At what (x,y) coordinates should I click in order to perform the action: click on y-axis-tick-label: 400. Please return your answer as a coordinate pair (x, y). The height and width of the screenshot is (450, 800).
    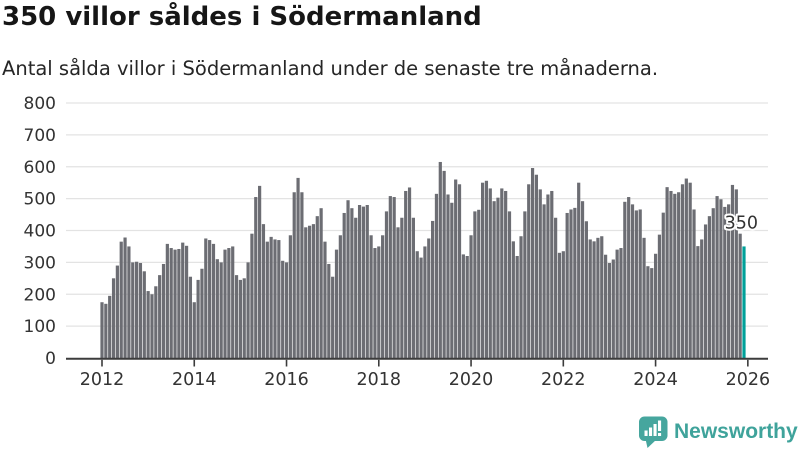
    Looking at the image, I should click on (40, 232).